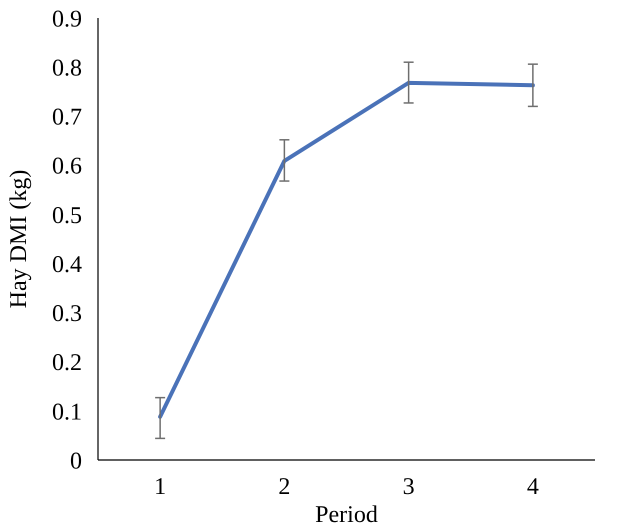 The height and width of the screenshot is (530, 633). I want to click on y-tick-label: 0, so click(76, 461).